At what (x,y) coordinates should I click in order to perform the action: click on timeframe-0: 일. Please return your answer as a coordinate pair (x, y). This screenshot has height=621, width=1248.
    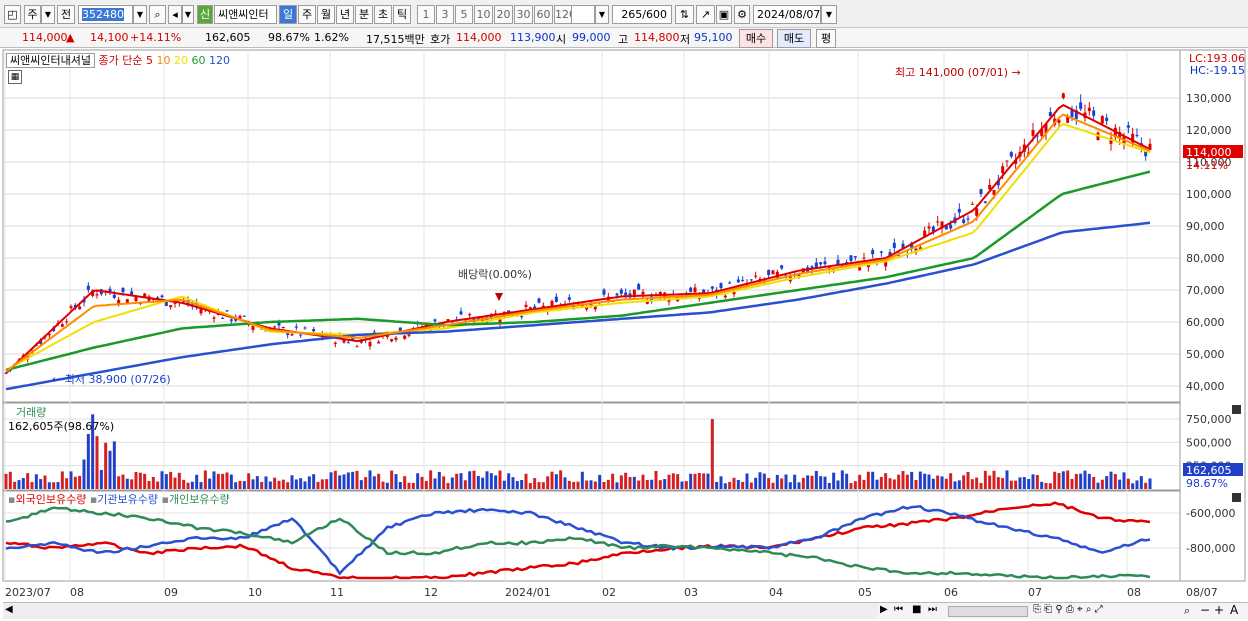
    Looking at the image, I should click on (288, 14).